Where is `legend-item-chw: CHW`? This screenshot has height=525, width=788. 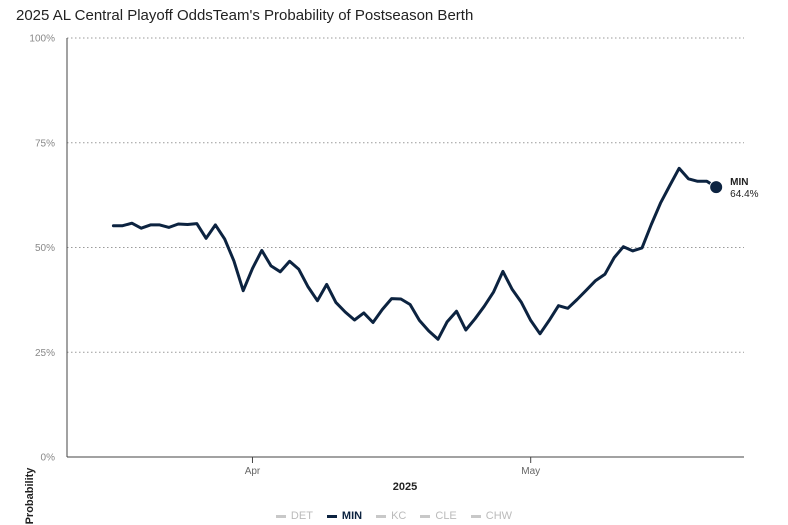
legend-item-chw: CHW is located at coordinates (491, 516).